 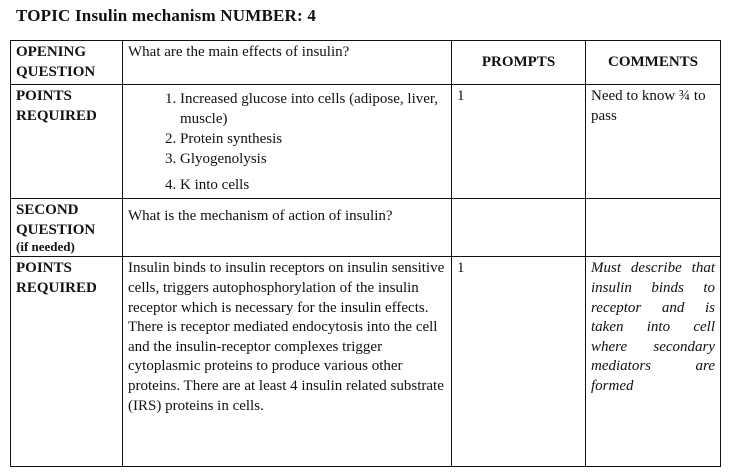 I want to click on label-line: OPENING, so click(x=51, y=52).